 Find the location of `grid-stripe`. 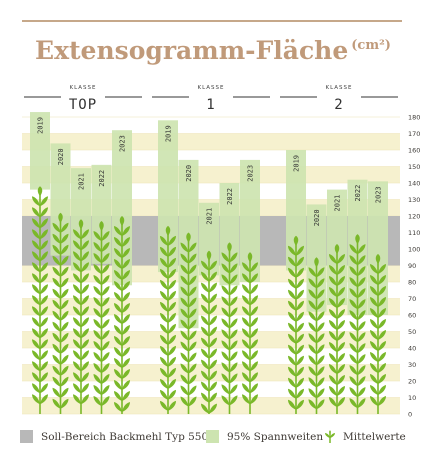

grid-stripe is located at coordinates (211, 405).